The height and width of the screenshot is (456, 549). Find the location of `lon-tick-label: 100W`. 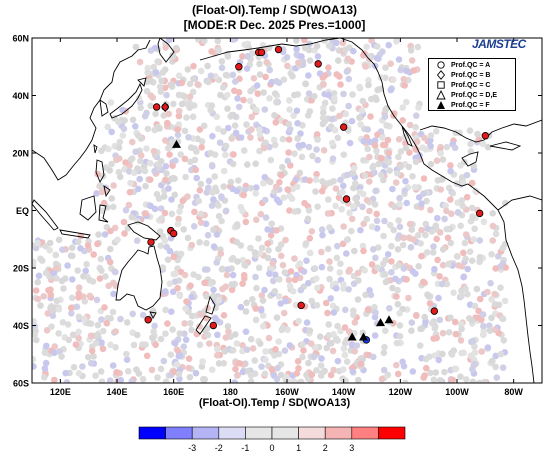

lon-tick-label: 100W is located at coordinates (457, 392).